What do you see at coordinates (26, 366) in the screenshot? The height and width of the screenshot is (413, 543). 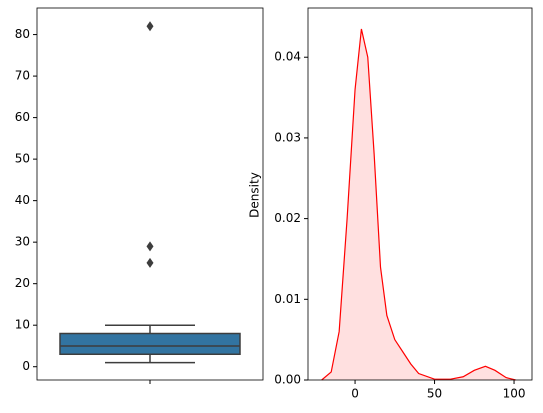 I see `y-tick-label: 0` at bounding box center [26, 366].